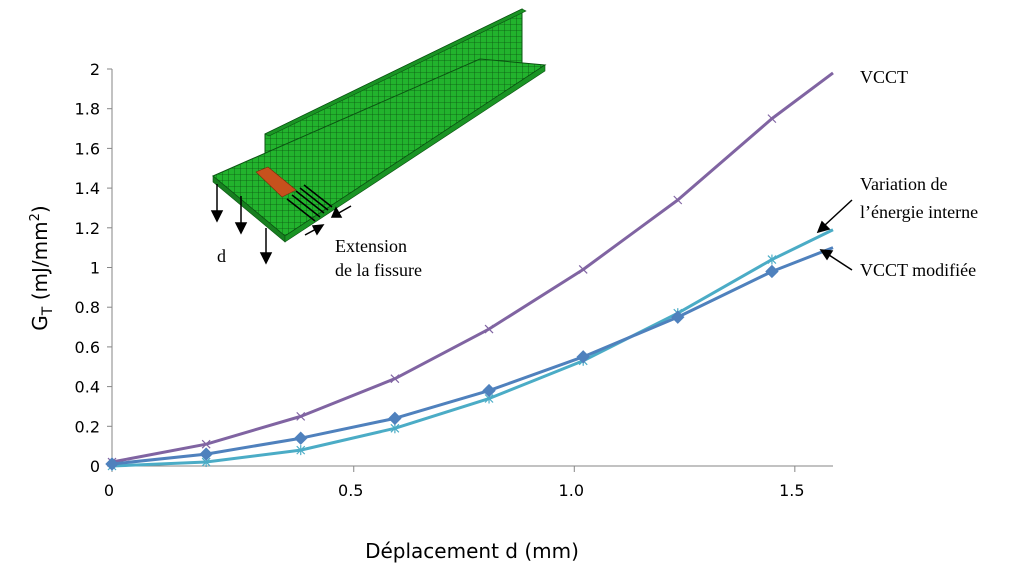 The height and width of the screenshot is (574, 1025). I want to click on x-tick-label: 1.0, so click(571, 490).